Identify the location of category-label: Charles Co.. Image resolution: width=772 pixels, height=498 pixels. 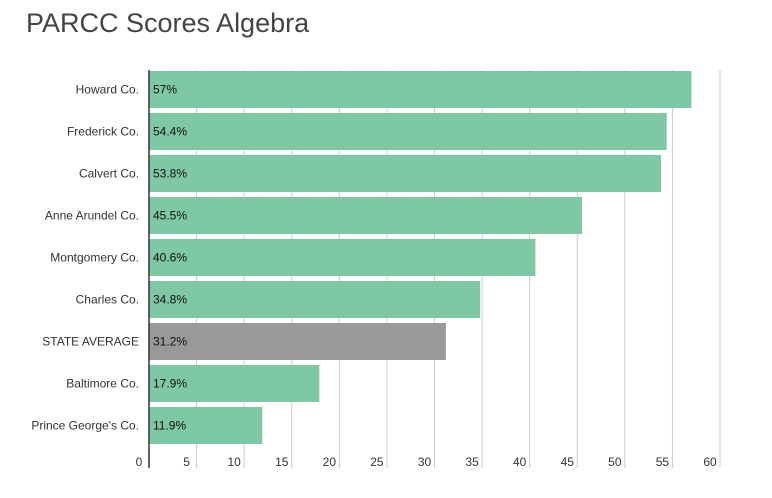
(107, 300).